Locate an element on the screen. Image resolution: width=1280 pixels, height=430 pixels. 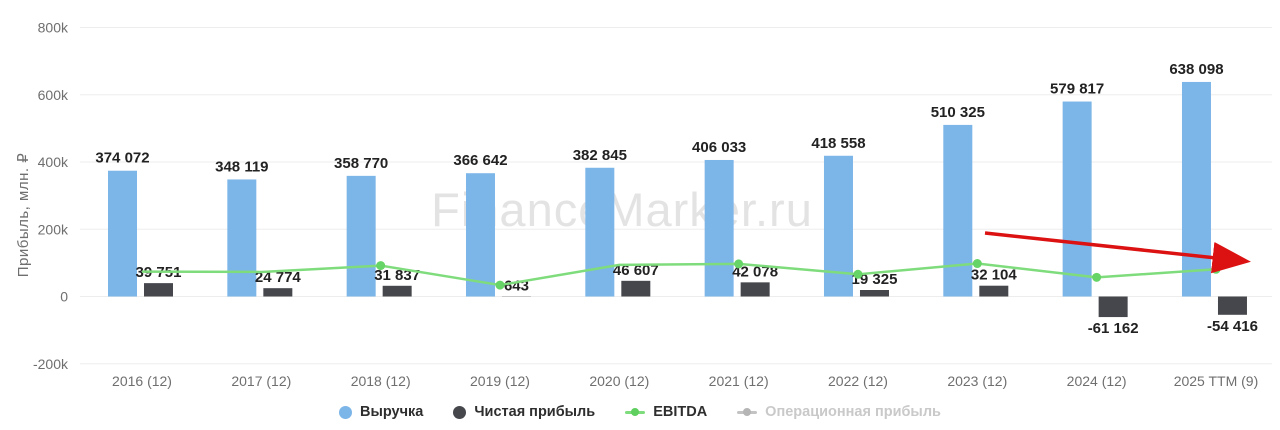
operating-profit-series-marker-icon is located at coordinates (747, 412).